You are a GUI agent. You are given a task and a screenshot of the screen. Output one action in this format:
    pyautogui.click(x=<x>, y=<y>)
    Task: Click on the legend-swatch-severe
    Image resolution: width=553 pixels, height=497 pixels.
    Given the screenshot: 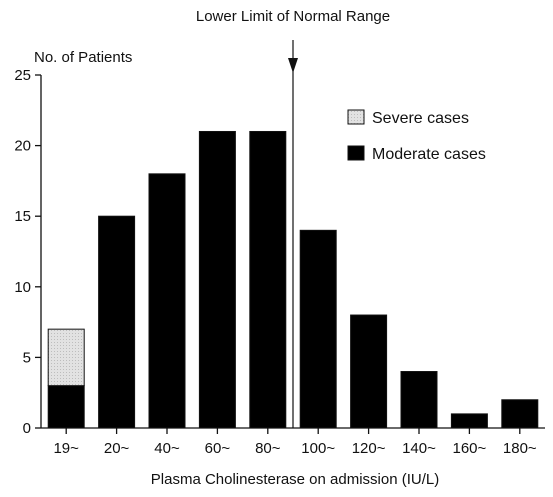 What is the action you would take?
    pyautogui.click(x=356, y=117)
    